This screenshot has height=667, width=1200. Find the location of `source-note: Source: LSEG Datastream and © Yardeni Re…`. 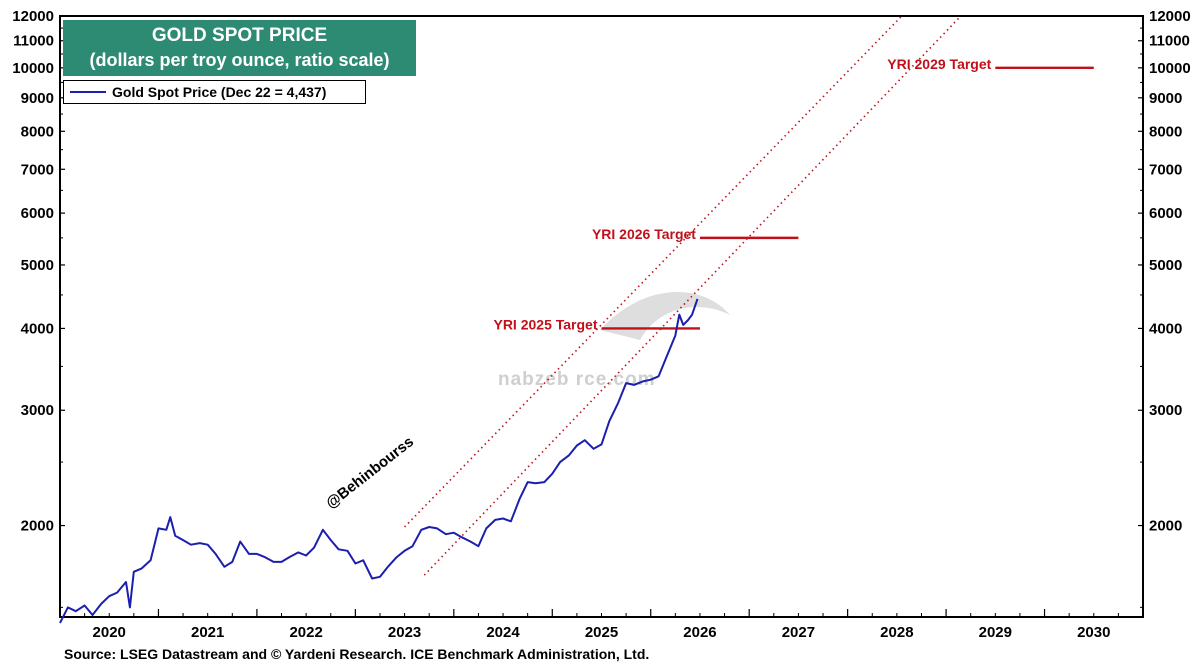

source-note: Source: LSEG Datastream and © Yardeni Re… is located at coordinates (357, 654).